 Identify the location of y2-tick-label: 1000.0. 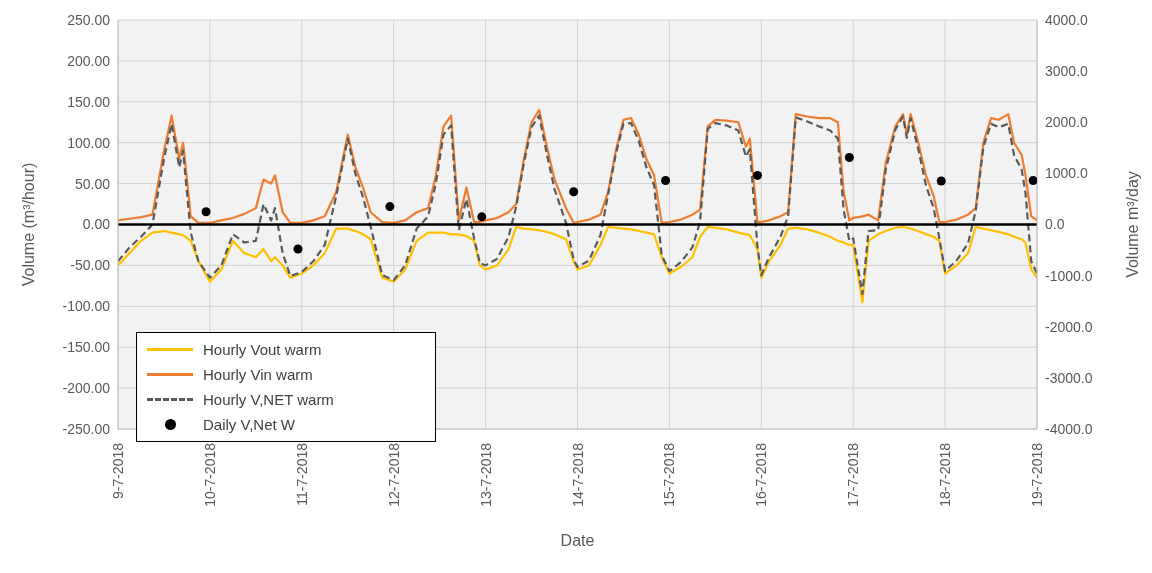
(1067, 173).